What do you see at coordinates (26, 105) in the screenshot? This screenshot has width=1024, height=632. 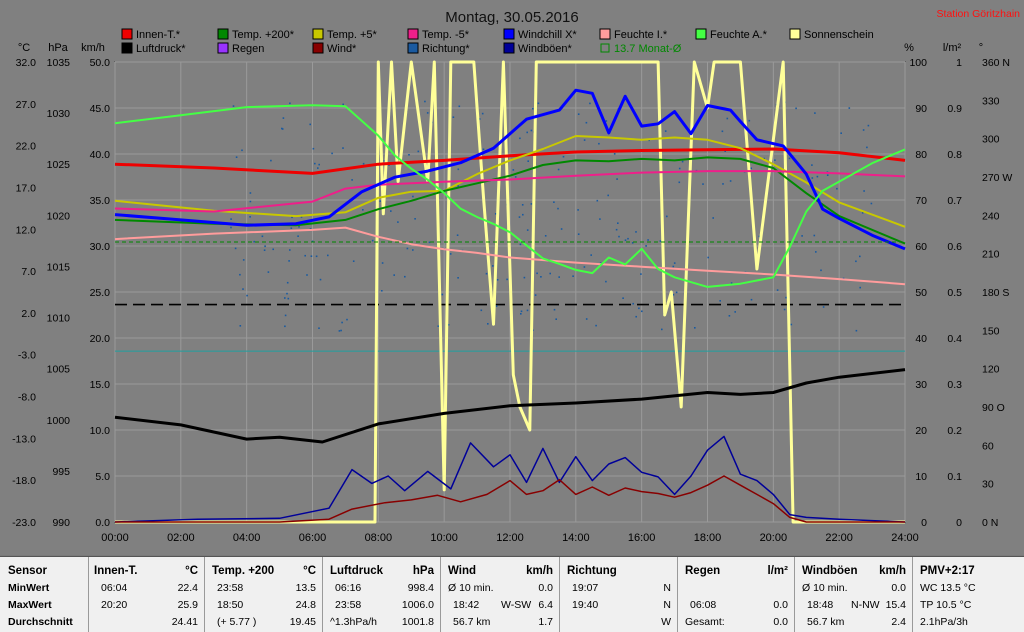 I see `temp-tick-label: 27.0` at bounding box center [26, 105].